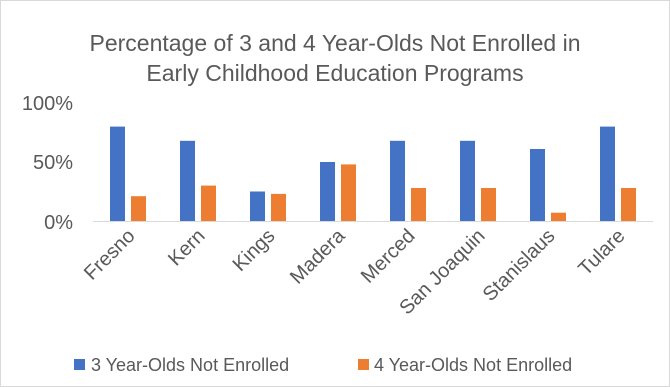  What do you see at coordinates (190, 365) in the screenshot?
I see `legend-label-3-year: 3 Year-Olds Not Enrolled` at bounding box center [190, 365].